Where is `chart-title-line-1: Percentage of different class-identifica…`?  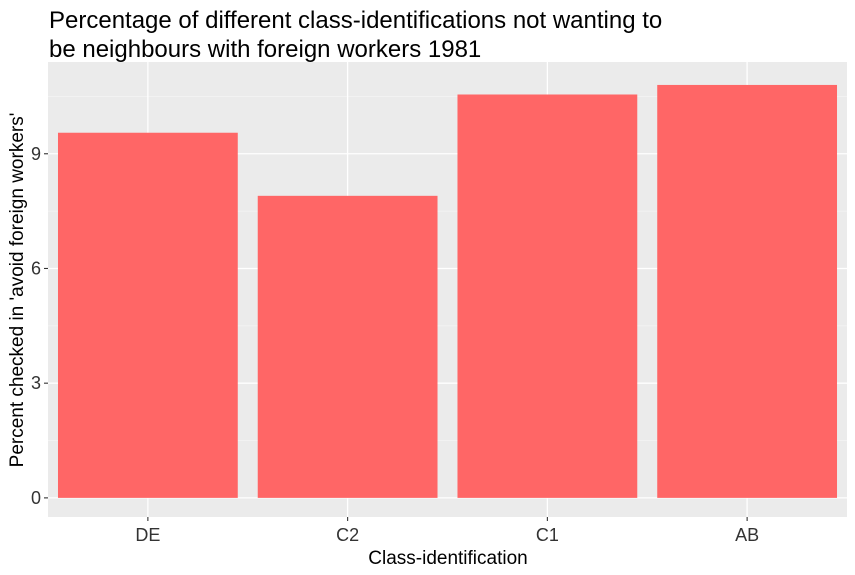 chart-title-line-1: Percentage of different class-identifica… is located at coordinates (356, 20).